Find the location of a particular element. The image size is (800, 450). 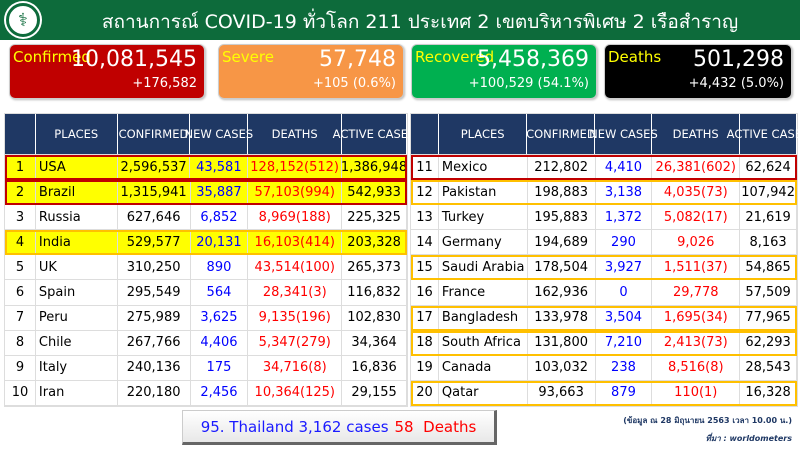

table-row: 20 Qatar 93,663 879 110(1) 16,328 is located at coordinates (604, 393).